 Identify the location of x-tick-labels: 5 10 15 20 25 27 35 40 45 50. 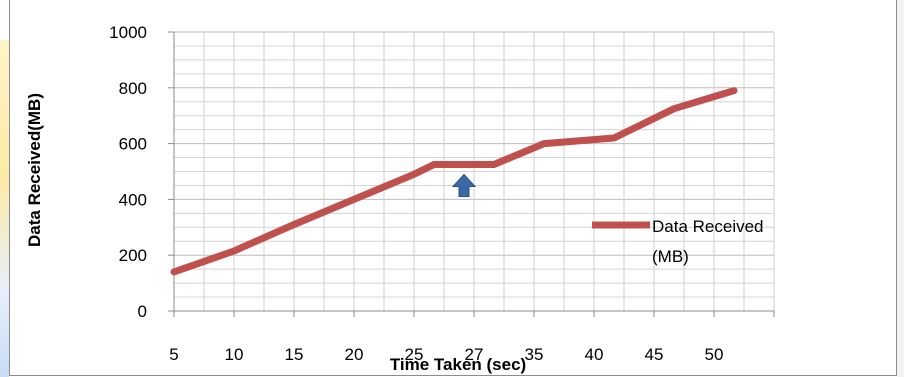
(446, 354).